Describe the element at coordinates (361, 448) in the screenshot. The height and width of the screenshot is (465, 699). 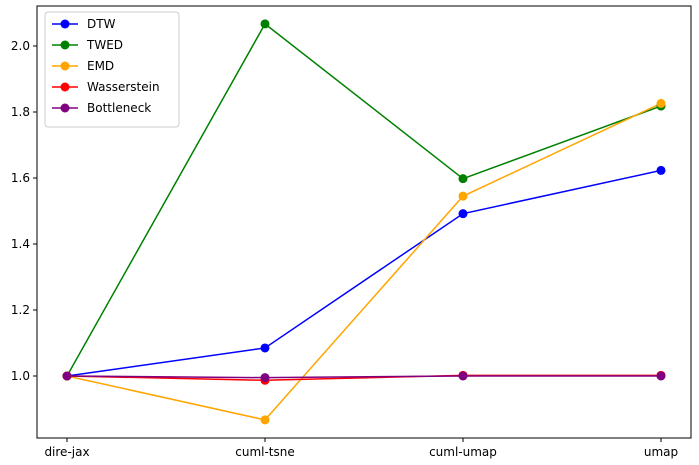
I see `x-axis: dire-jax cuml-tsne cuml-umap umap` at that location.